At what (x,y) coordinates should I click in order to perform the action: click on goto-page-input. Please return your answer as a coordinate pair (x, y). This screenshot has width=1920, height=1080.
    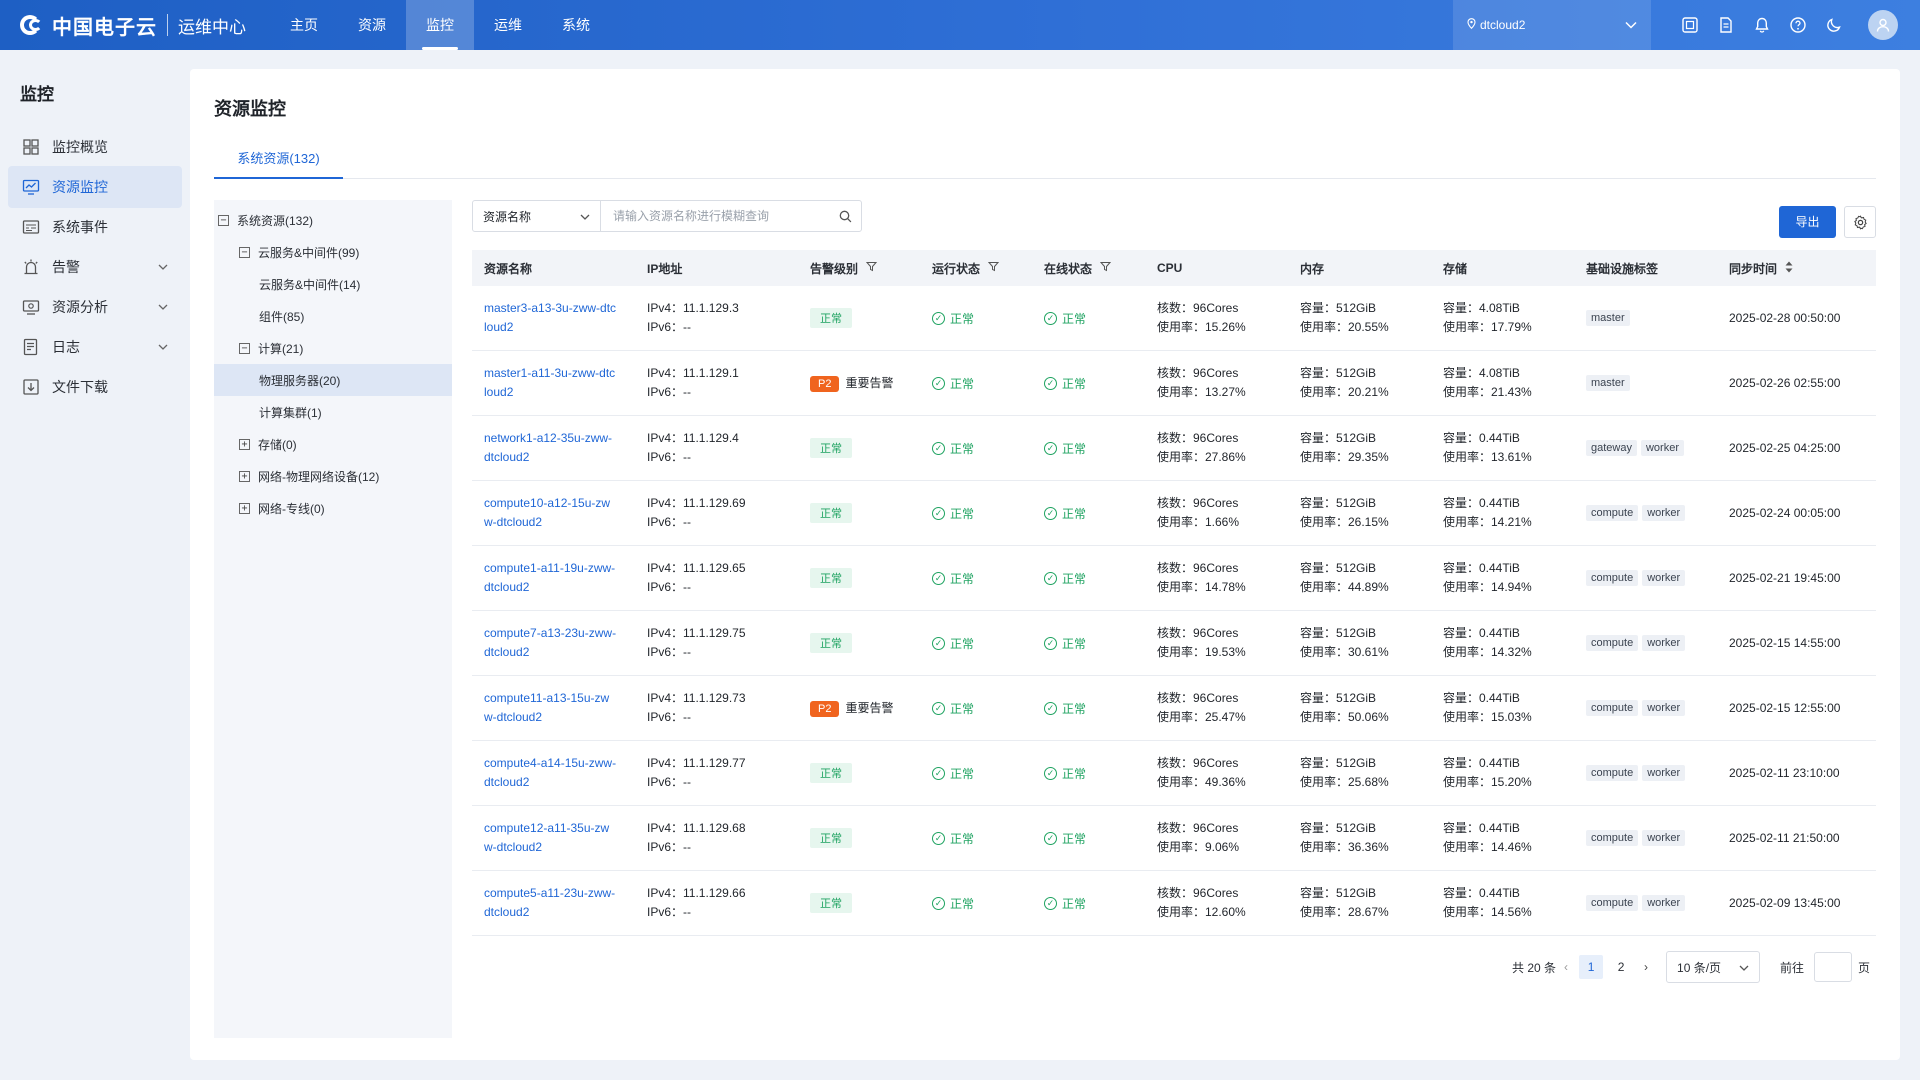
    Looking at the image, I should click on (1833, 967).